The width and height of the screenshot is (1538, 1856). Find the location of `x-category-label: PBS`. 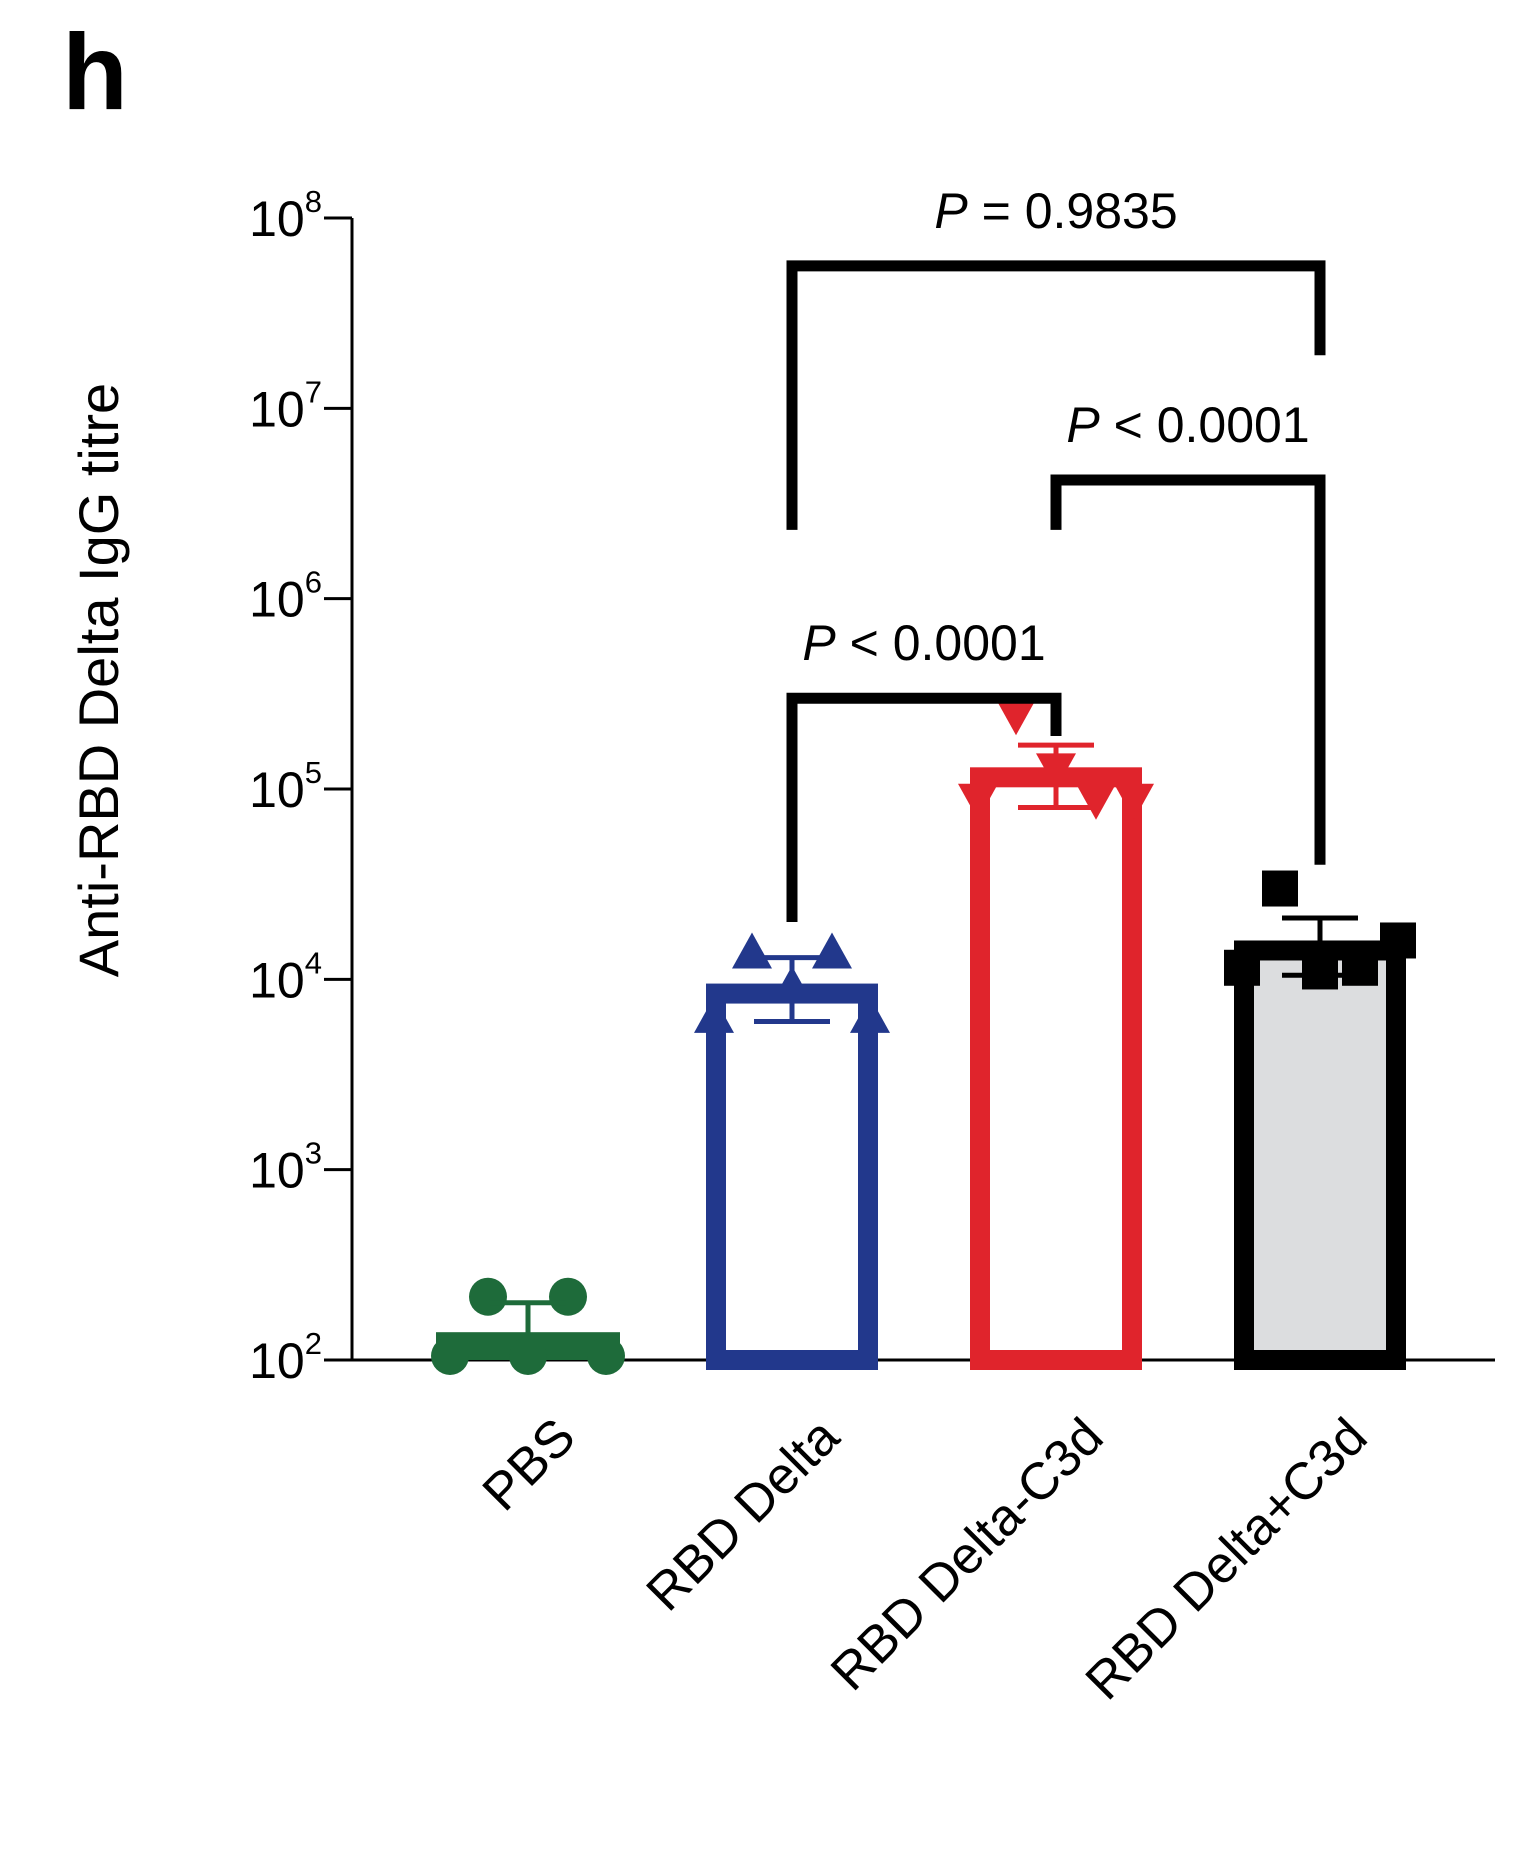

x-category-label: PBS is located at coordinates (529, 1464).